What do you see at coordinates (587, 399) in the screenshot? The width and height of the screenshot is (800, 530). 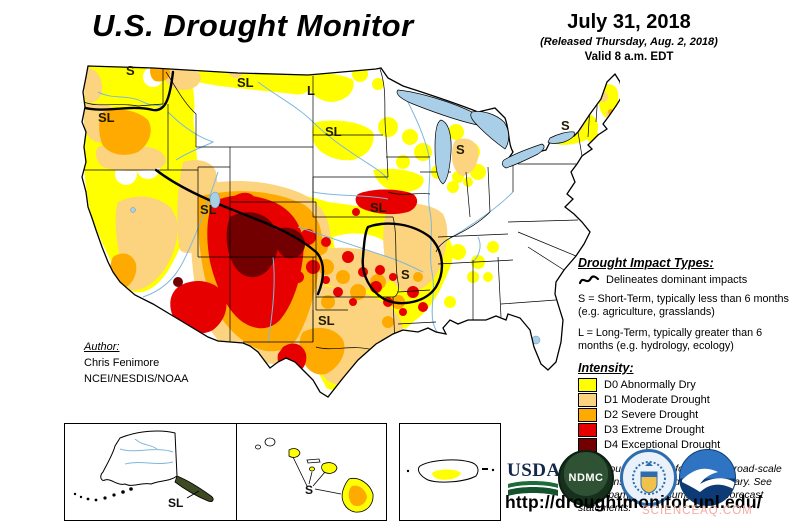 I see `d1-color-chip` at bounding box center [587, 399].